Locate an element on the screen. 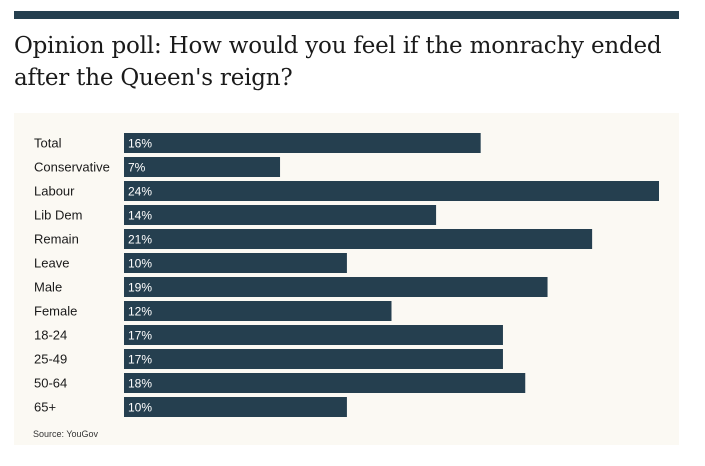 This screenshot has height=466, width=705. category-label: Female is located at coordinates (55, 311).